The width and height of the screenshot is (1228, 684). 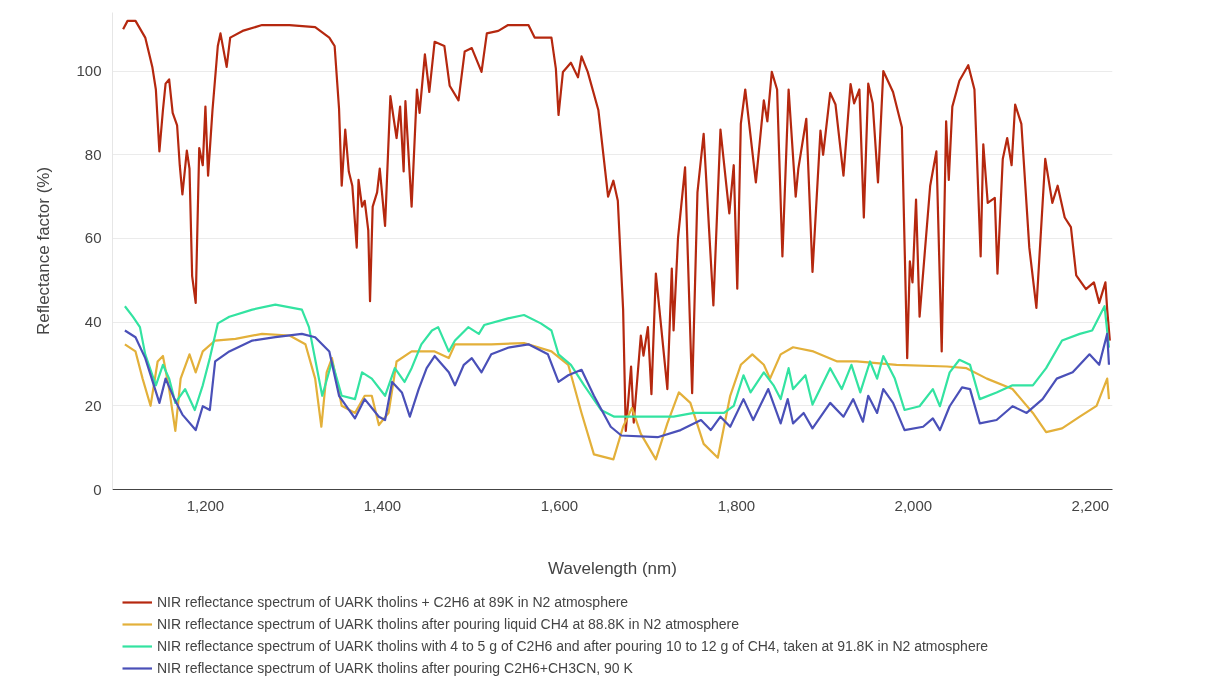 What do you see at coordinates (44, 251) in the screenshot?
I see `y-axis-title: Reflectance factor (%)` at bounding box center [44, 251].